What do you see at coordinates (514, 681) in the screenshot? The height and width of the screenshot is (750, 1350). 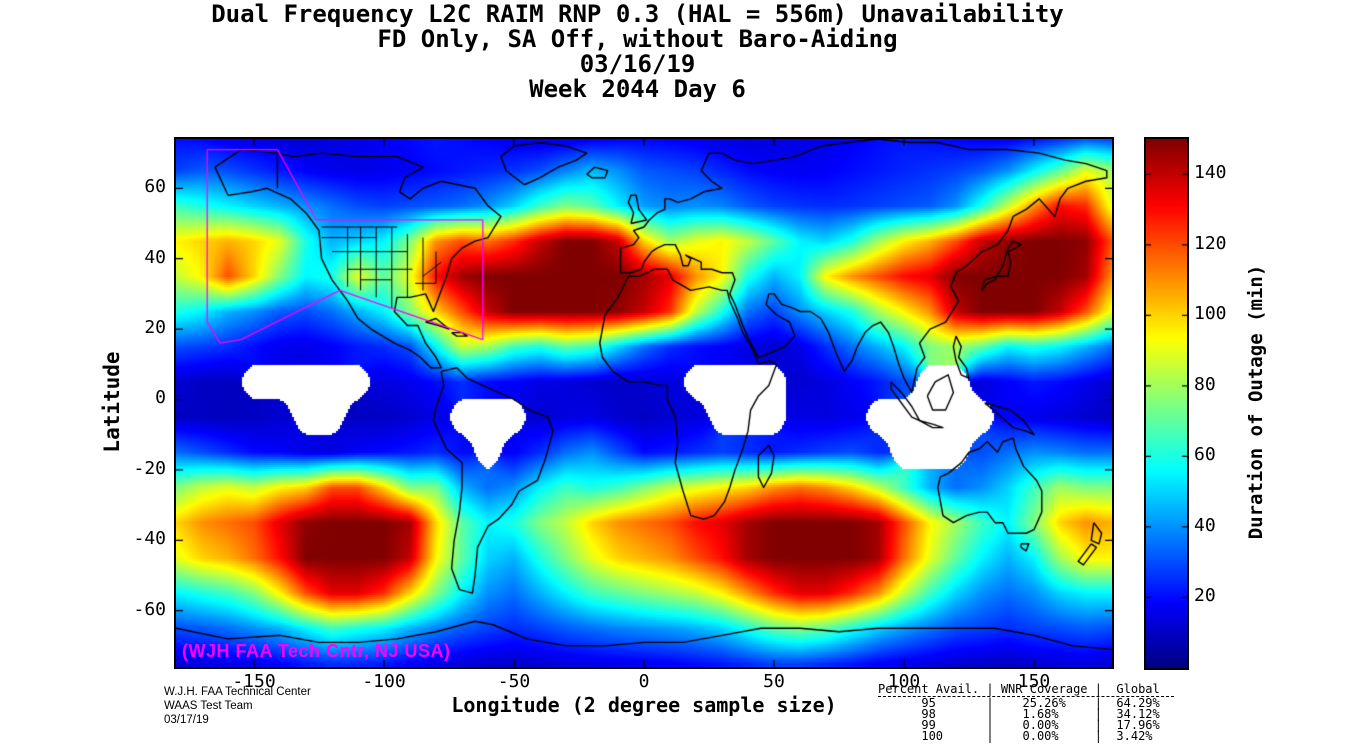 I see `x-tick-label: -50` at bounding box center [514, 681].